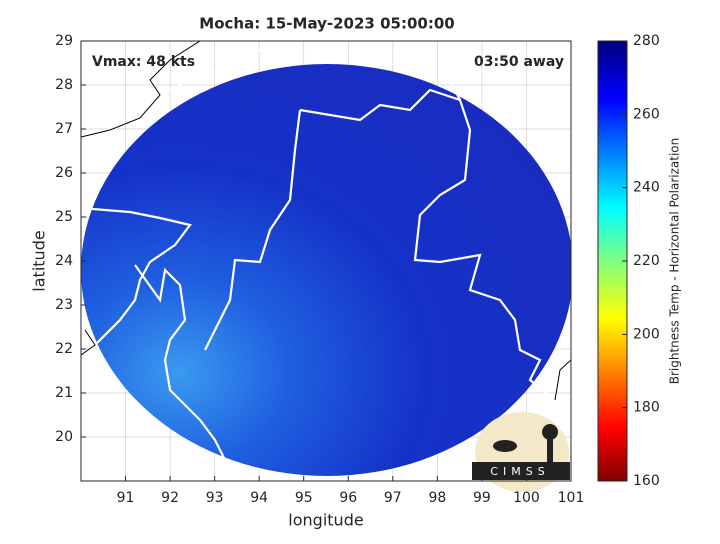 Image resolution: width=720 pixels, height=544 pixels. Describe the element at coordinates (64, 393) in the screenshot. I see `y-tick-label: 21` at that location.